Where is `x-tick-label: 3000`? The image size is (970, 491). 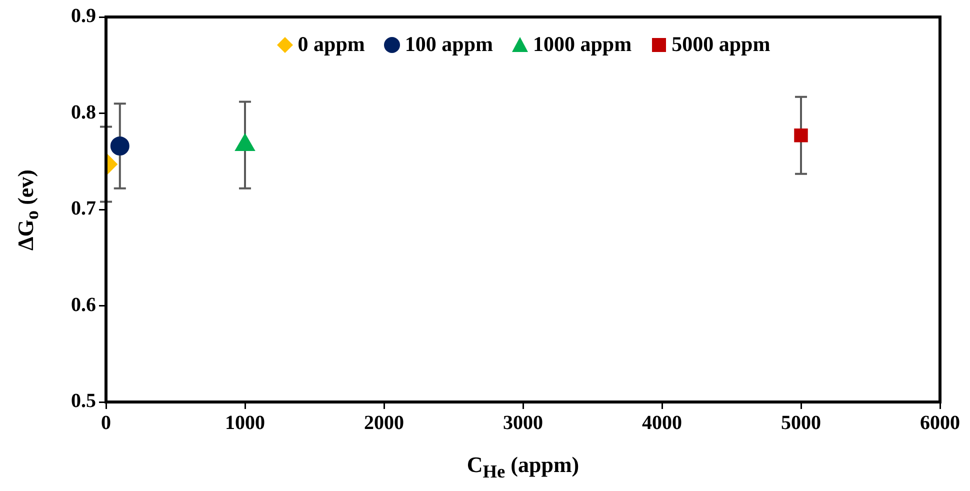 x-tick-label: 3000 is located at coordinates (523, 423).